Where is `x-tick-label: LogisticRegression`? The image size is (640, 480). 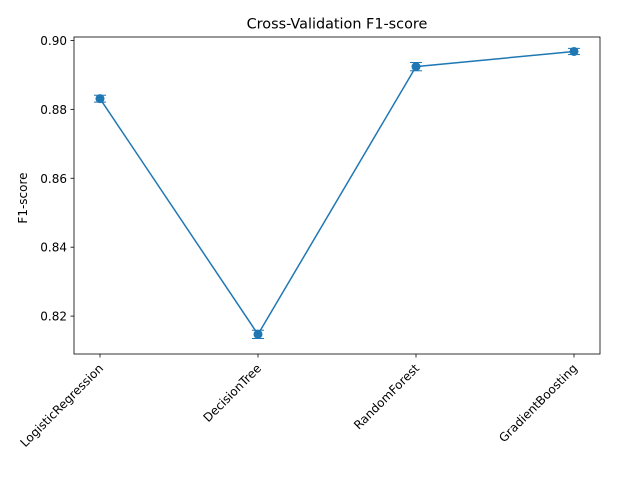
x-tick-label: LogisticRegression is located at coordinates (62, 405).